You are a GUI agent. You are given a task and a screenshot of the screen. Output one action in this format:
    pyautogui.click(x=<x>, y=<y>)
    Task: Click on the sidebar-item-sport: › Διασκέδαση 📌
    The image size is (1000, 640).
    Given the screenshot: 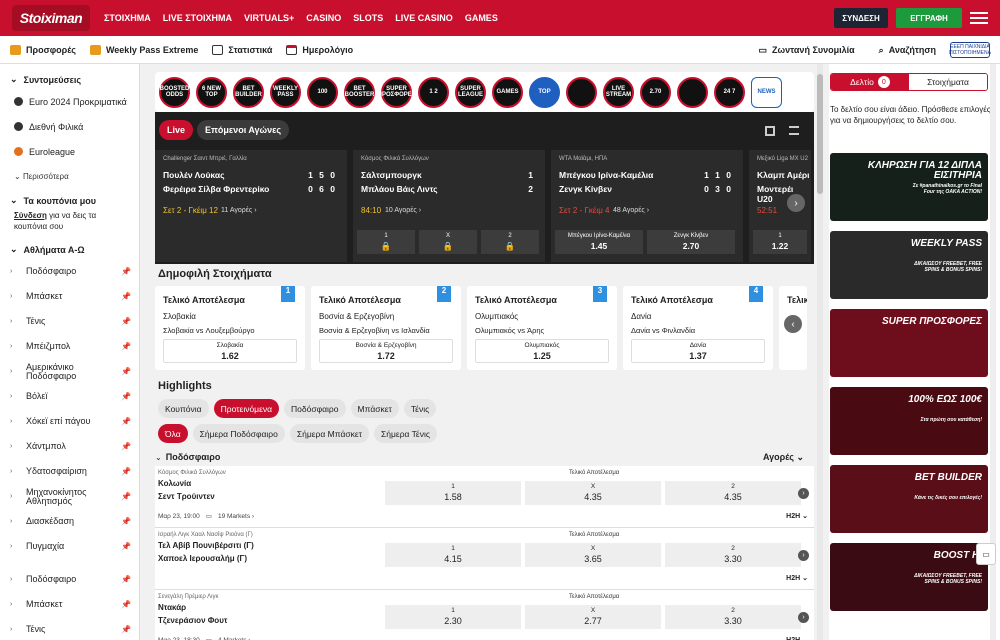 What is the action you would take?
    pyautogui.click(x=69, y=521)
    